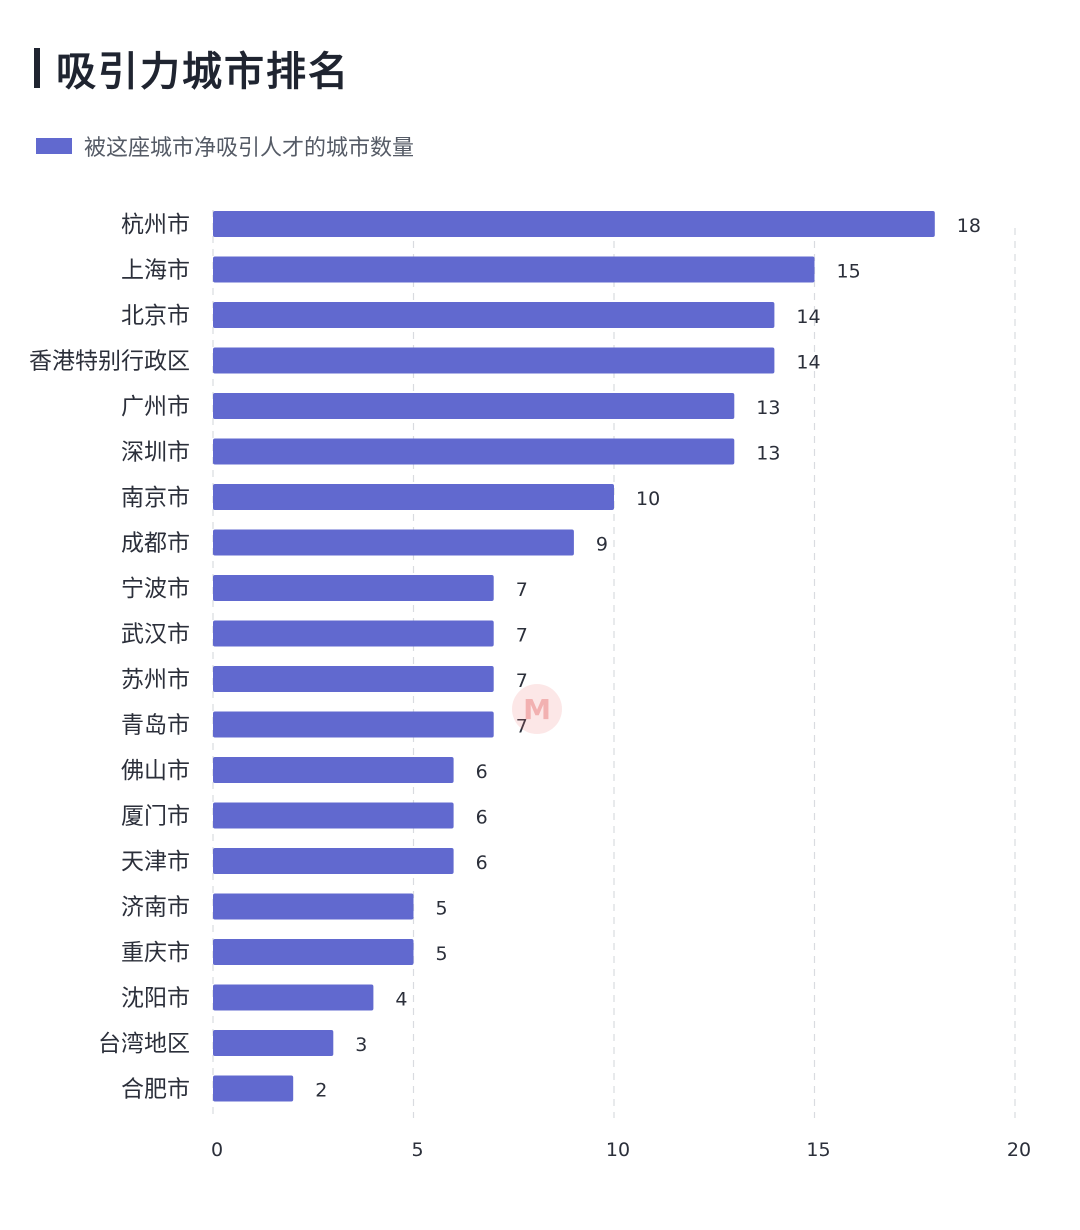 Image resolution: width=1080 pixels, height=1230 pixels. I want to click on category-label: 济南市, so click(155, 908).